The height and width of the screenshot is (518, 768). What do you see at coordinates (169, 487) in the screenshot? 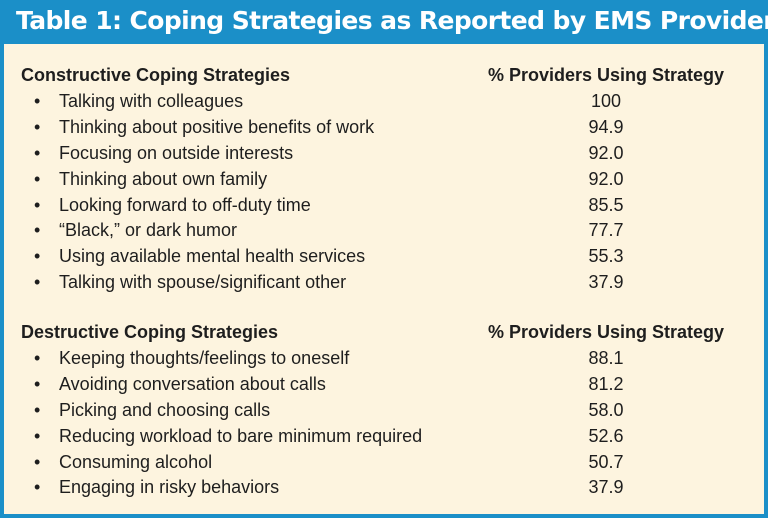
I see `strategy-label: Engaging in risky behaviors` at bounding box center [169, 487].